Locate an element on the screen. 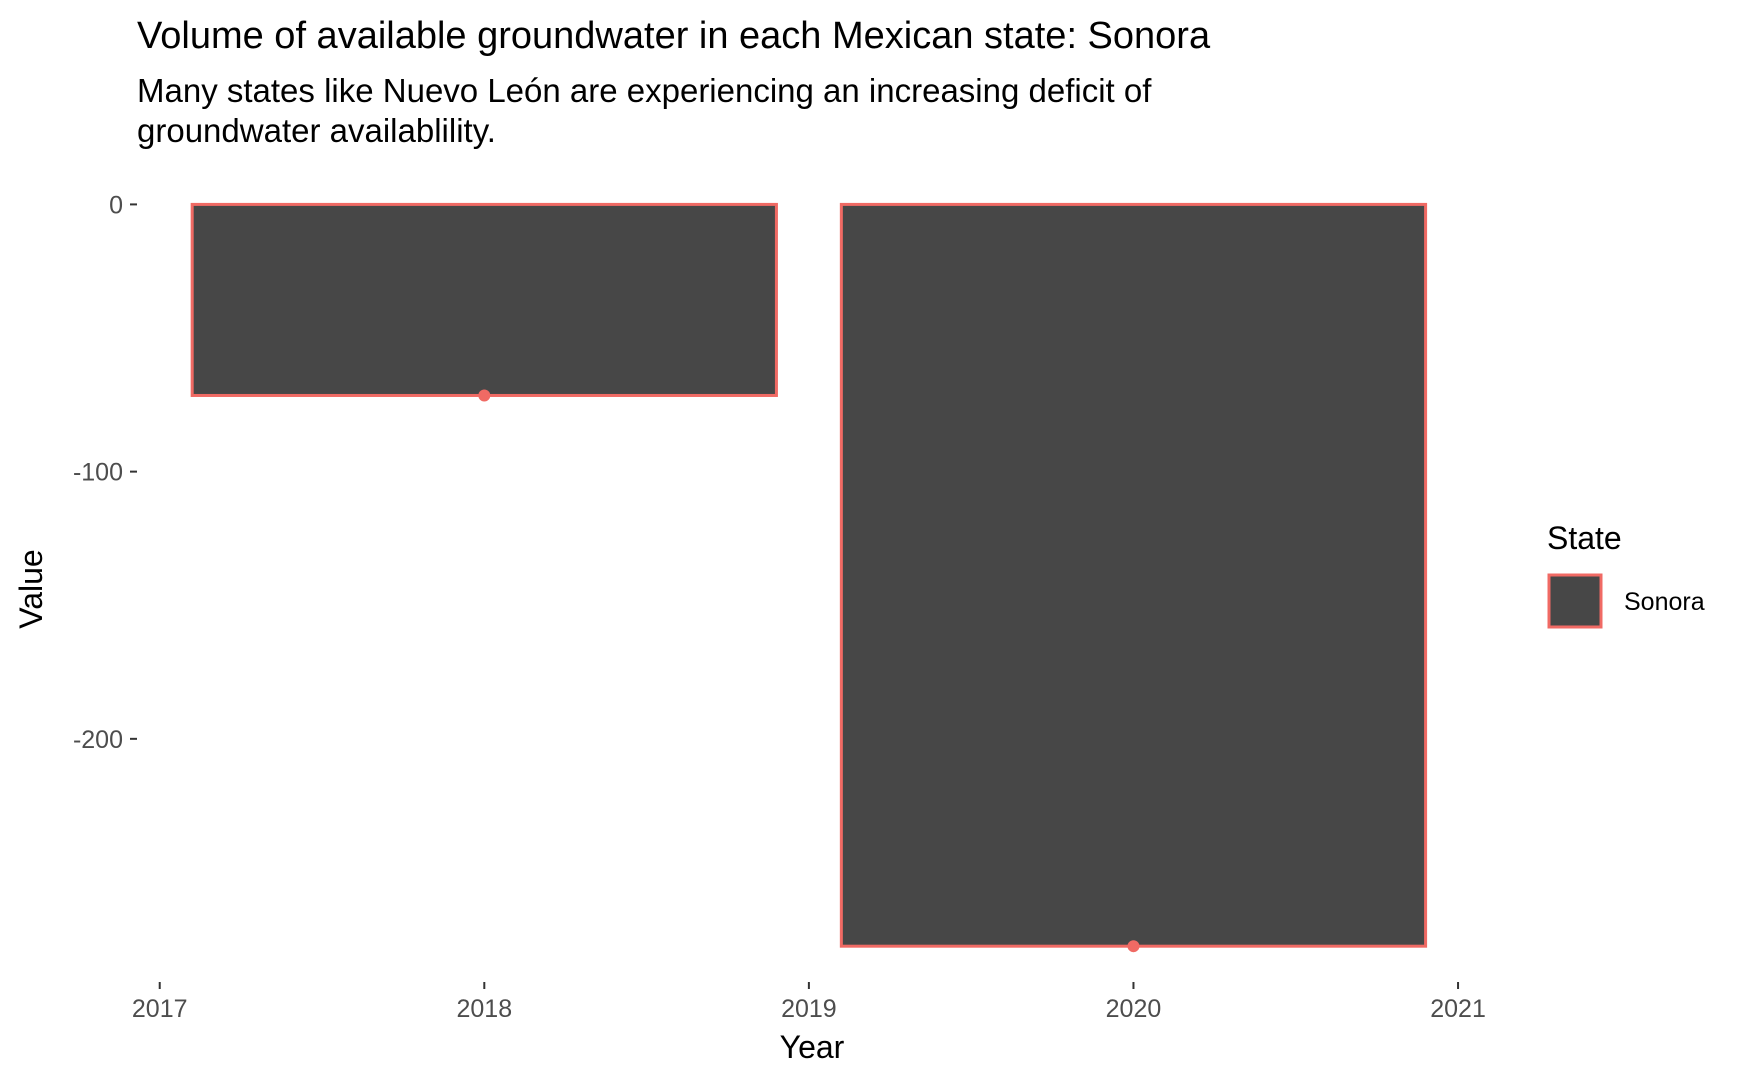 The image size is (1750, 1081). x-tick-label-2018: 2018 is located at coordinates (484, 1009).